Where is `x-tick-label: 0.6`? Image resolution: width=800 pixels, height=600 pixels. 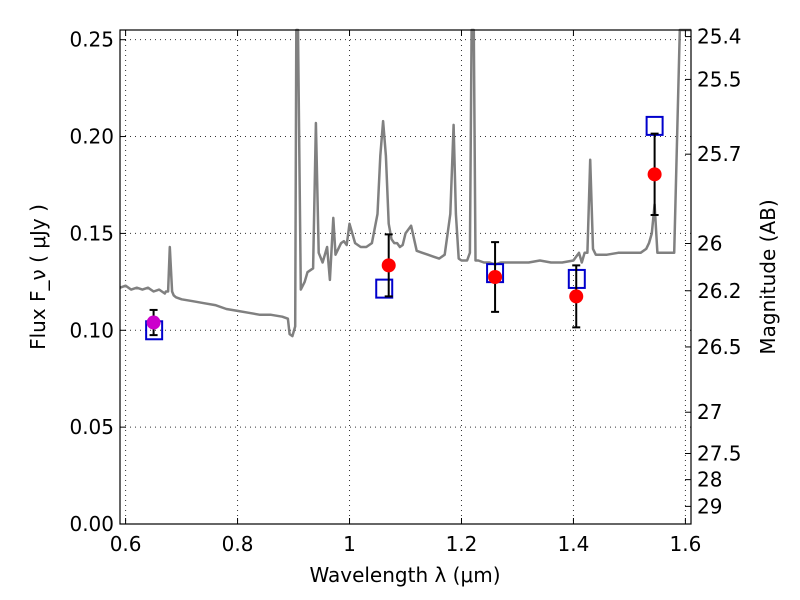 x-tick-label: 0.6 is located at coordinates (126, 544).